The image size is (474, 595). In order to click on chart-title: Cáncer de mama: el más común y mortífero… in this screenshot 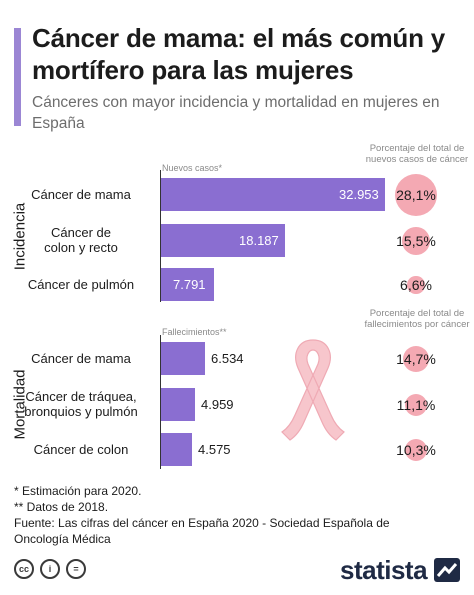, I will do `click(239, 54)`.